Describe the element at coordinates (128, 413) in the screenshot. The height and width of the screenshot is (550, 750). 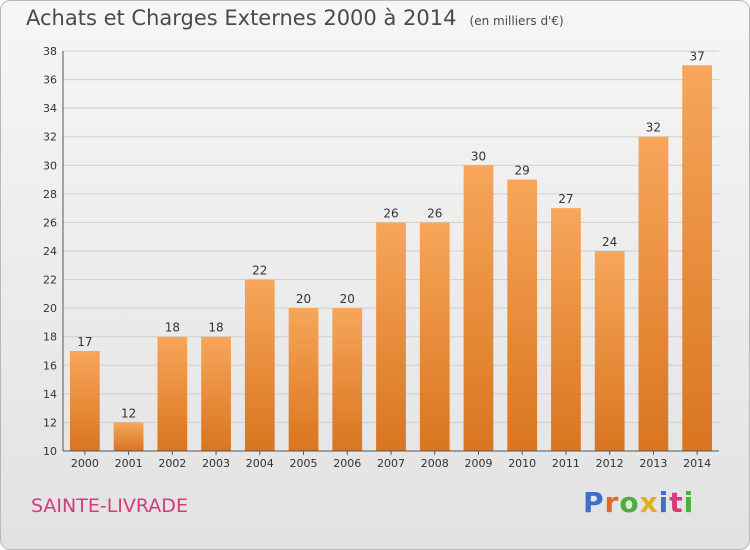
I see `data-label: 12` at that location.